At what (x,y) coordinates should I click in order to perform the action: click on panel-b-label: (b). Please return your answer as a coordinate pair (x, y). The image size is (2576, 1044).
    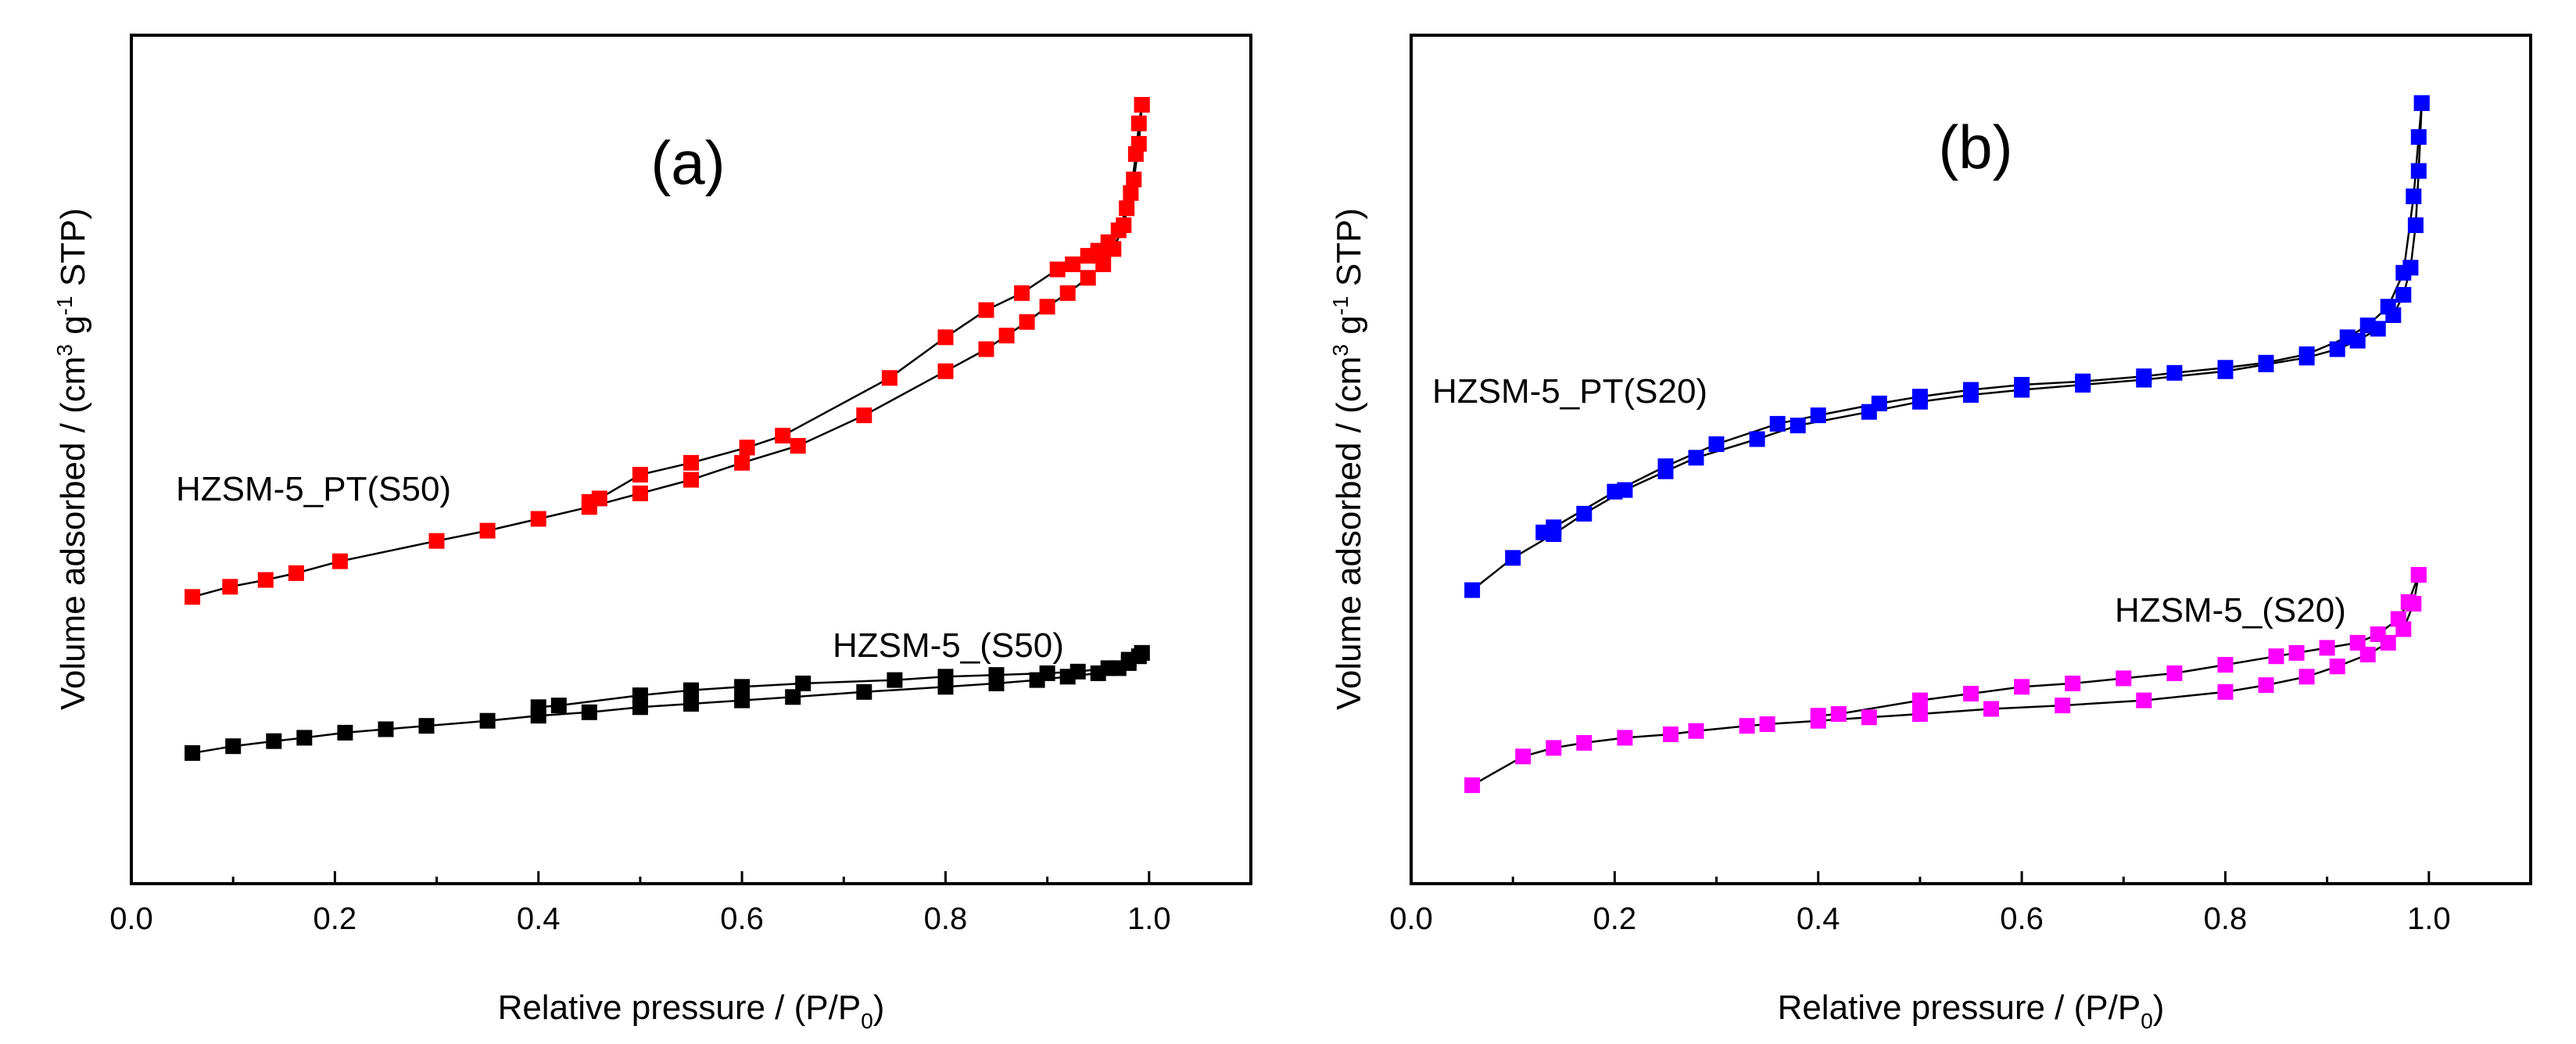
    Looking at the image, I should click on (1975, 147).